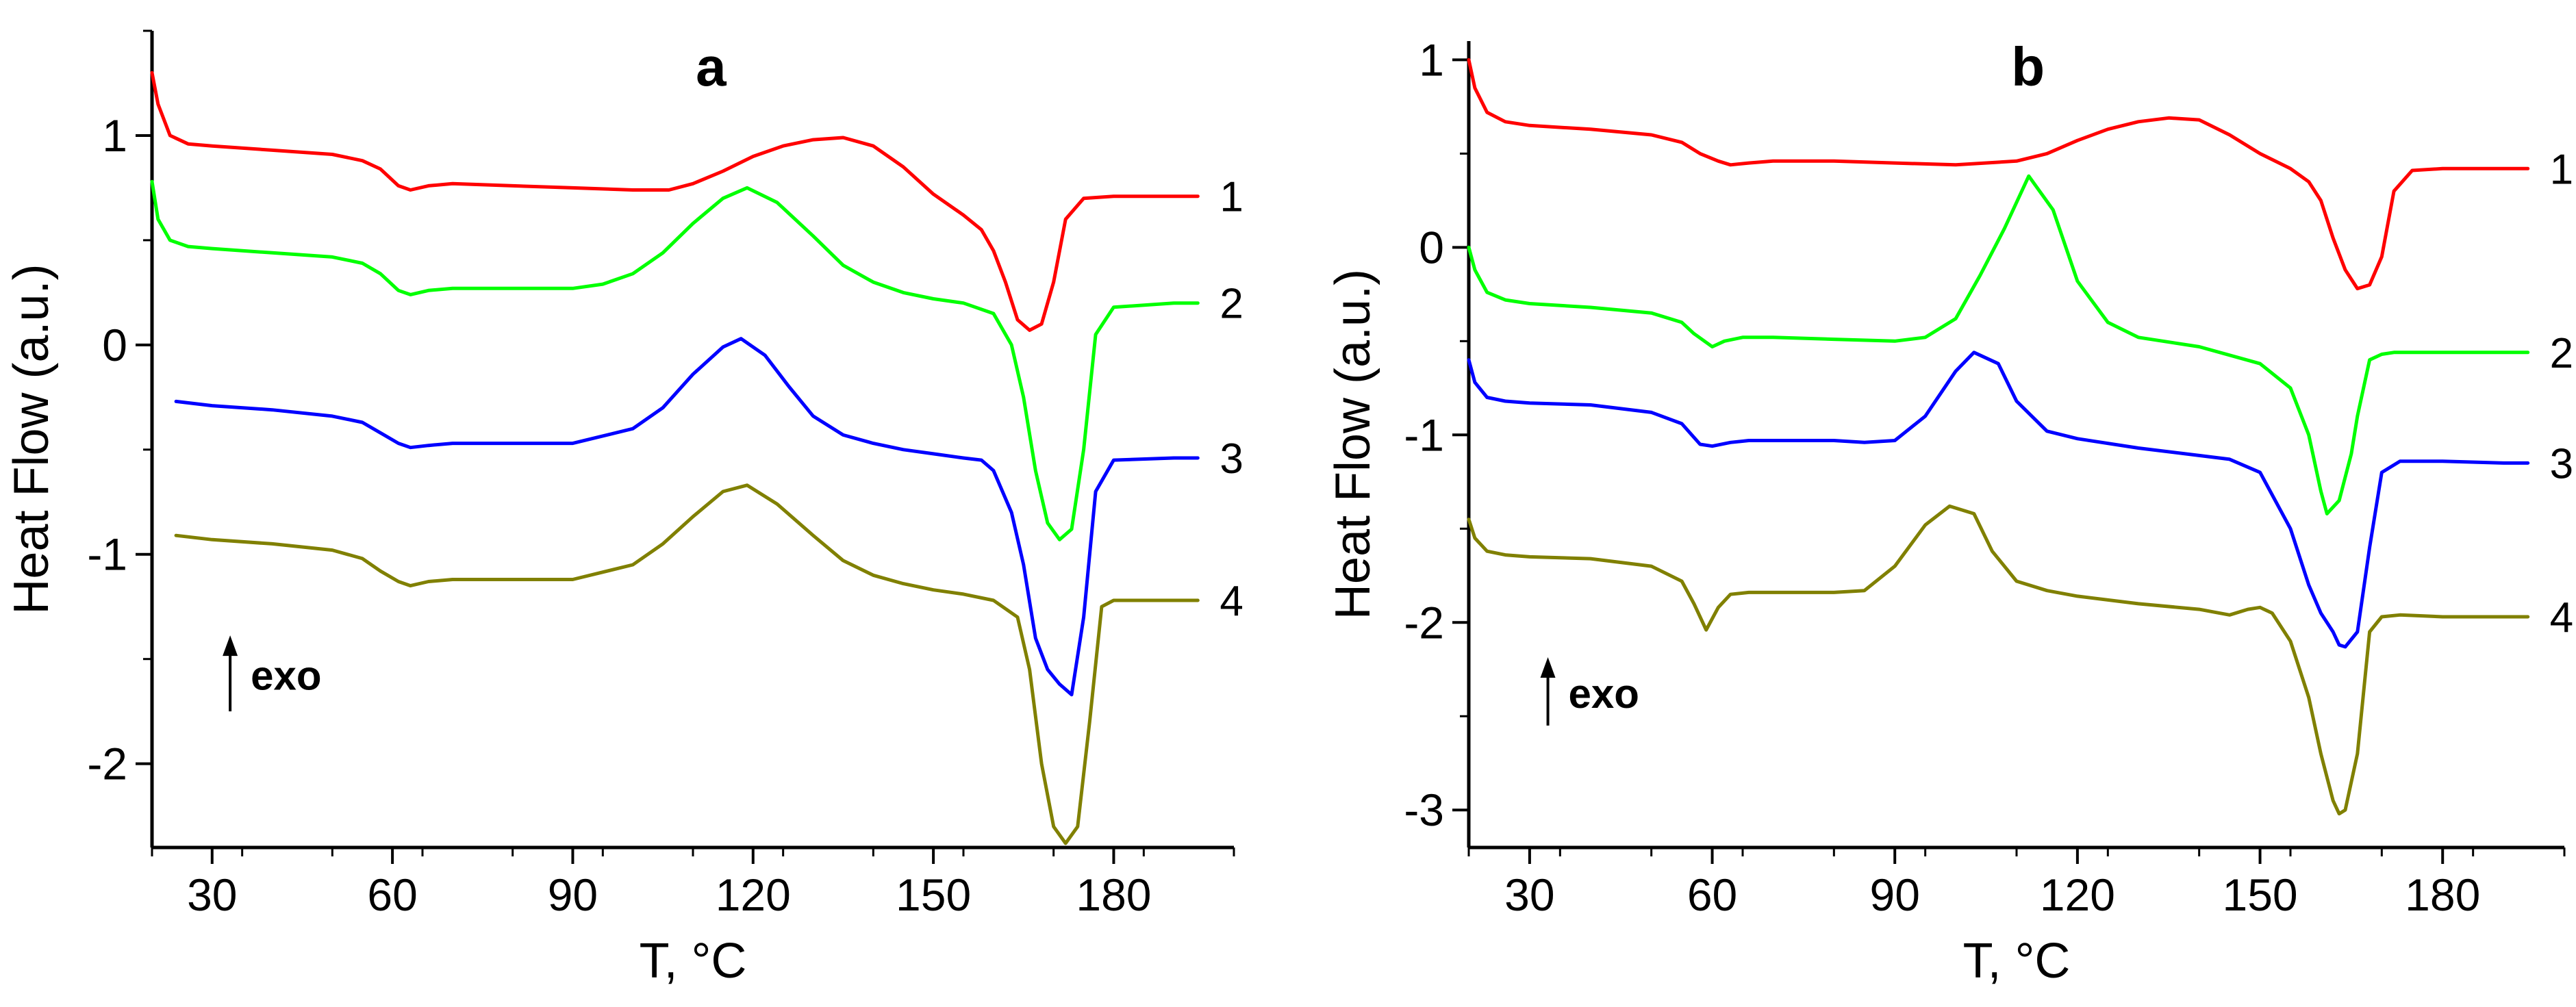 Image resolution: width=2576 pixels, height=1007 pixels. I want to click on panel-label: b, so click(2028, 67).